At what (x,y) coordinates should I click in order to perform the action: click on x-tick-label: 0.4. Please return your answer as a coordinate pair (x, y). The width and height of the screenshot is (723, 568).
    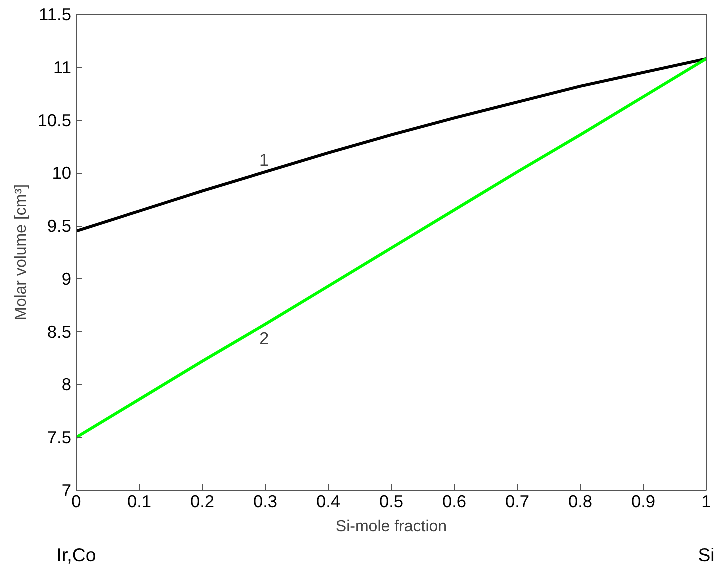
    Looking at the image, I should click on (328, 502).